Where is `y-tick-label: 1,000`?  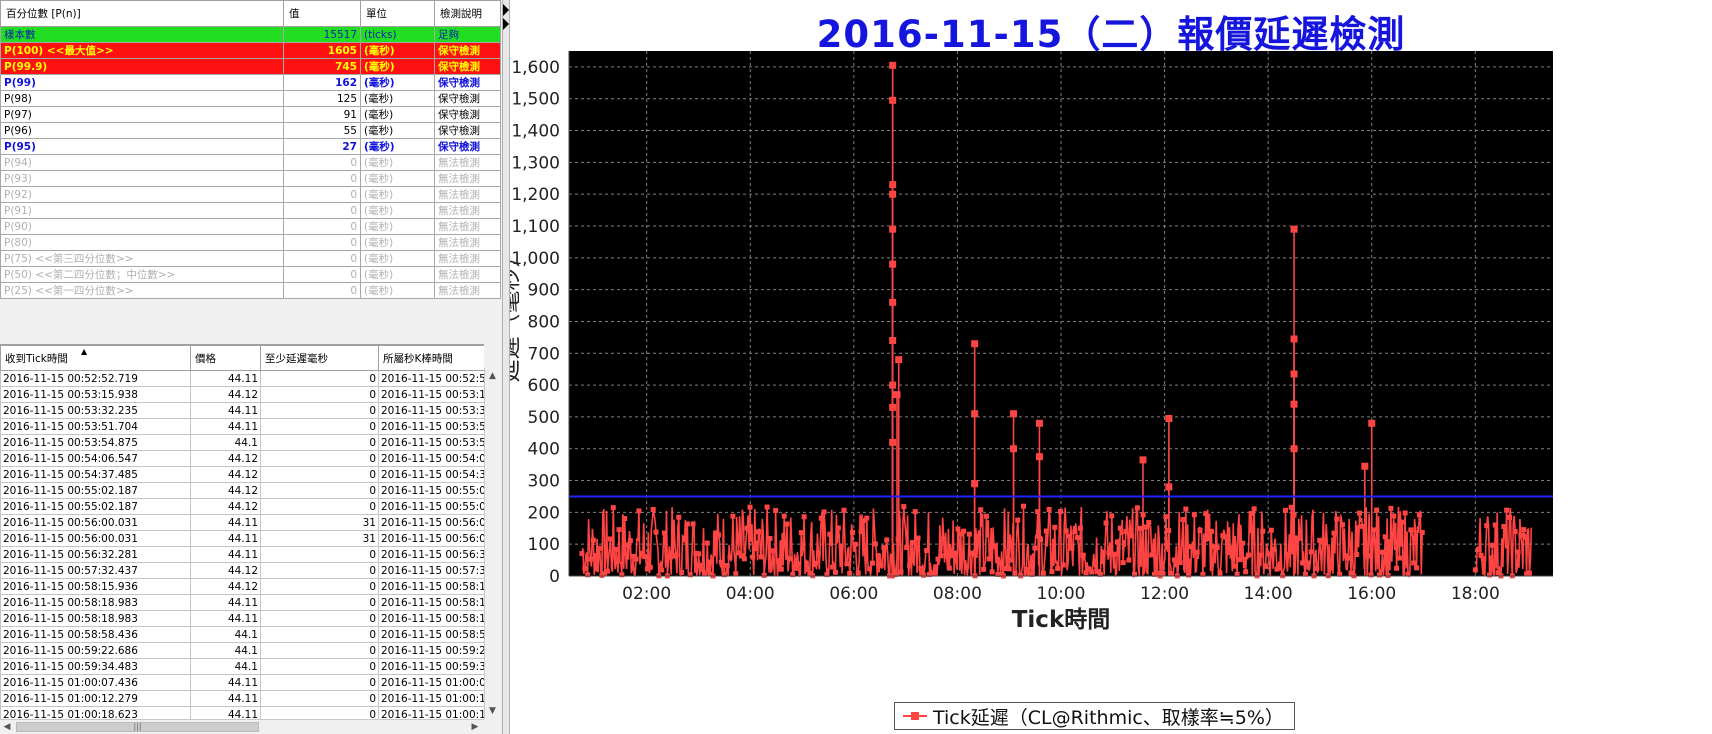
y-tick-label: 1,000 is located at coordinates (535, 259).